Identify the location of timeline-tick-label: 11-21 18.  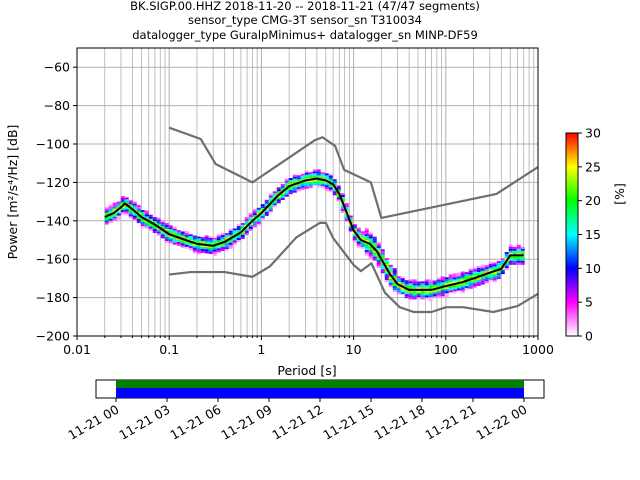
(399, 422).